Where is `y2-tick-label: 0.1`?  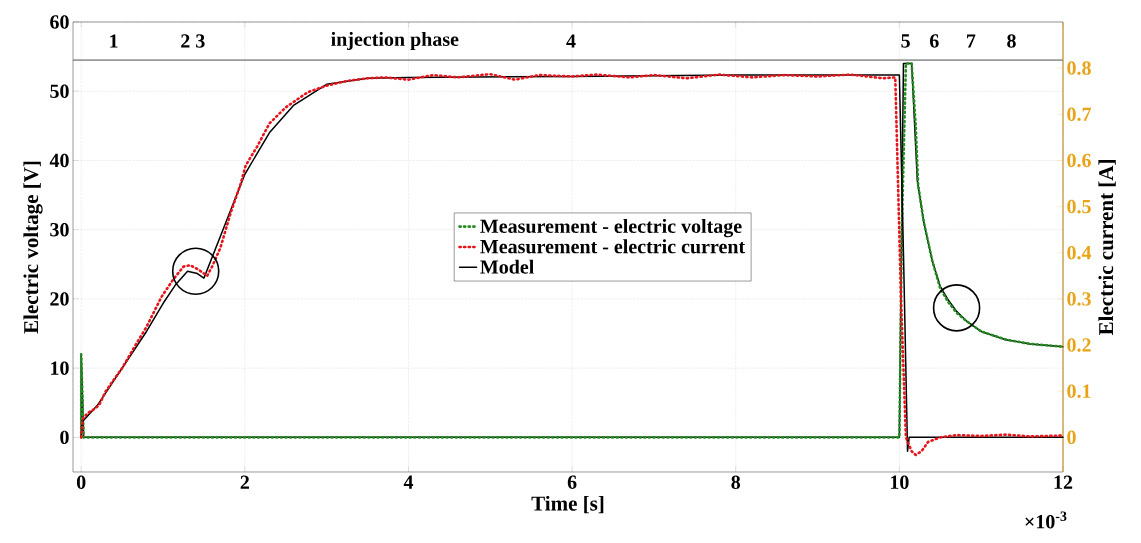 y2-tick-label: 0.1 is located at coordinates (1079, 391).